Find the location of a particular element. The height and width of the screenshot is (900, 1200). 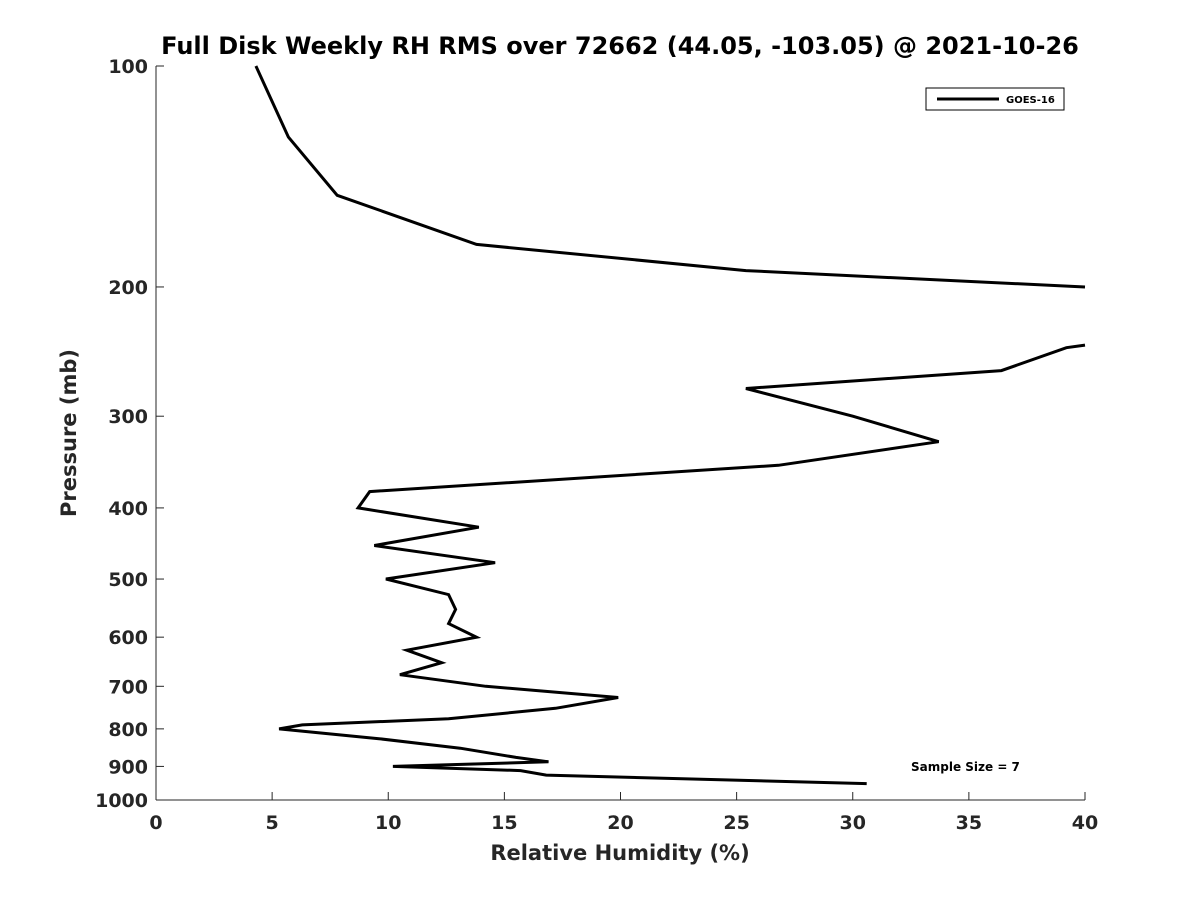

x-axis-label: Relative Humidity (%) is located at coordinates (619, 853).